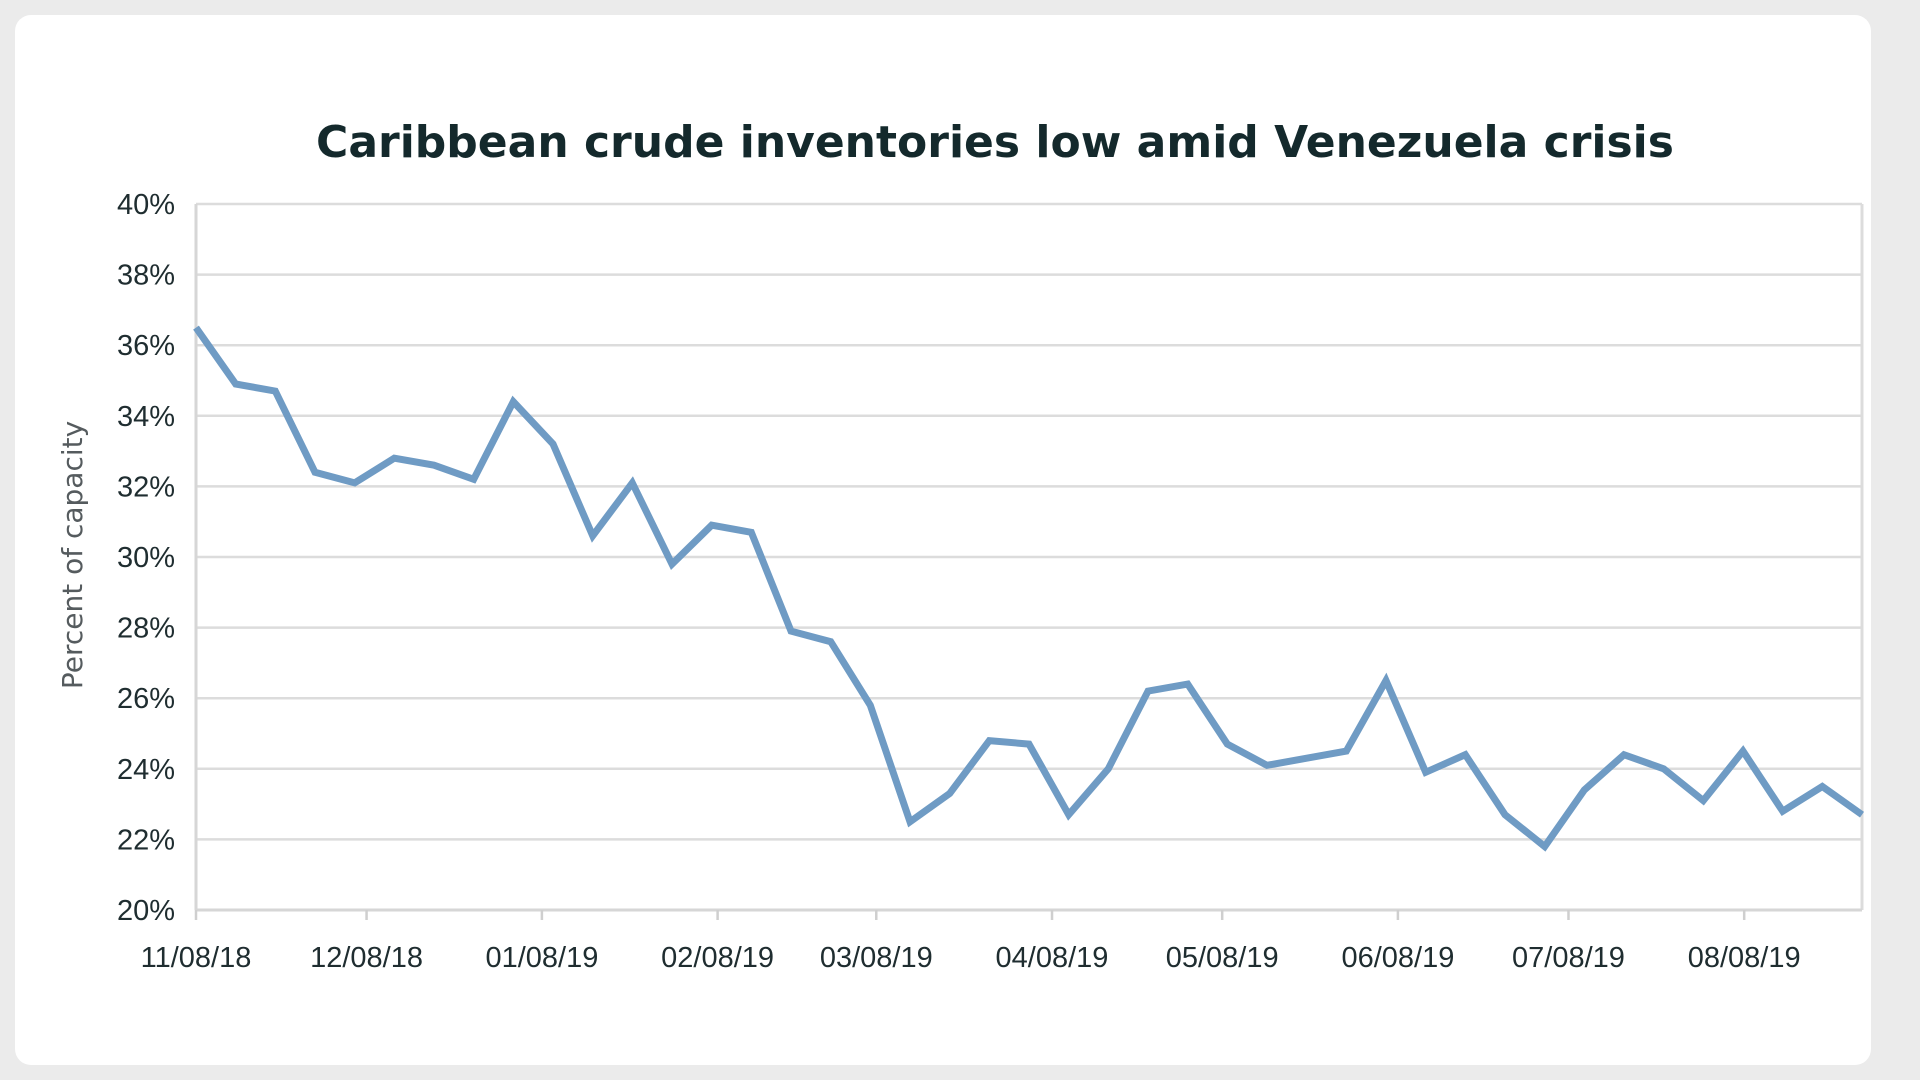 The height and width of the screenshot is (1080, 1920). What do you see at coordinates (146, 911) in the screenshot?
I see `y-tick-label: 20%` at bounding box center [146, 911].